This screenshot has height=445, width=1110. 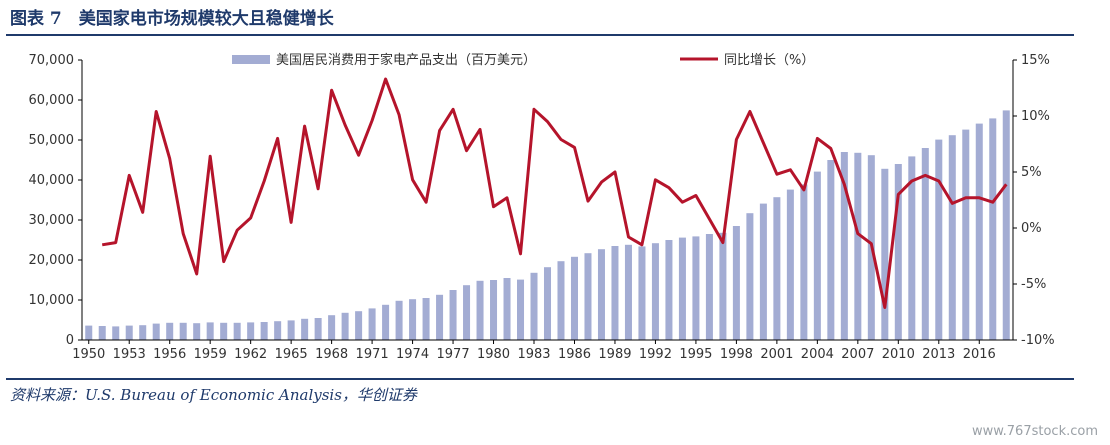 I want to click on bar-1982, so click(x=521, y=309).